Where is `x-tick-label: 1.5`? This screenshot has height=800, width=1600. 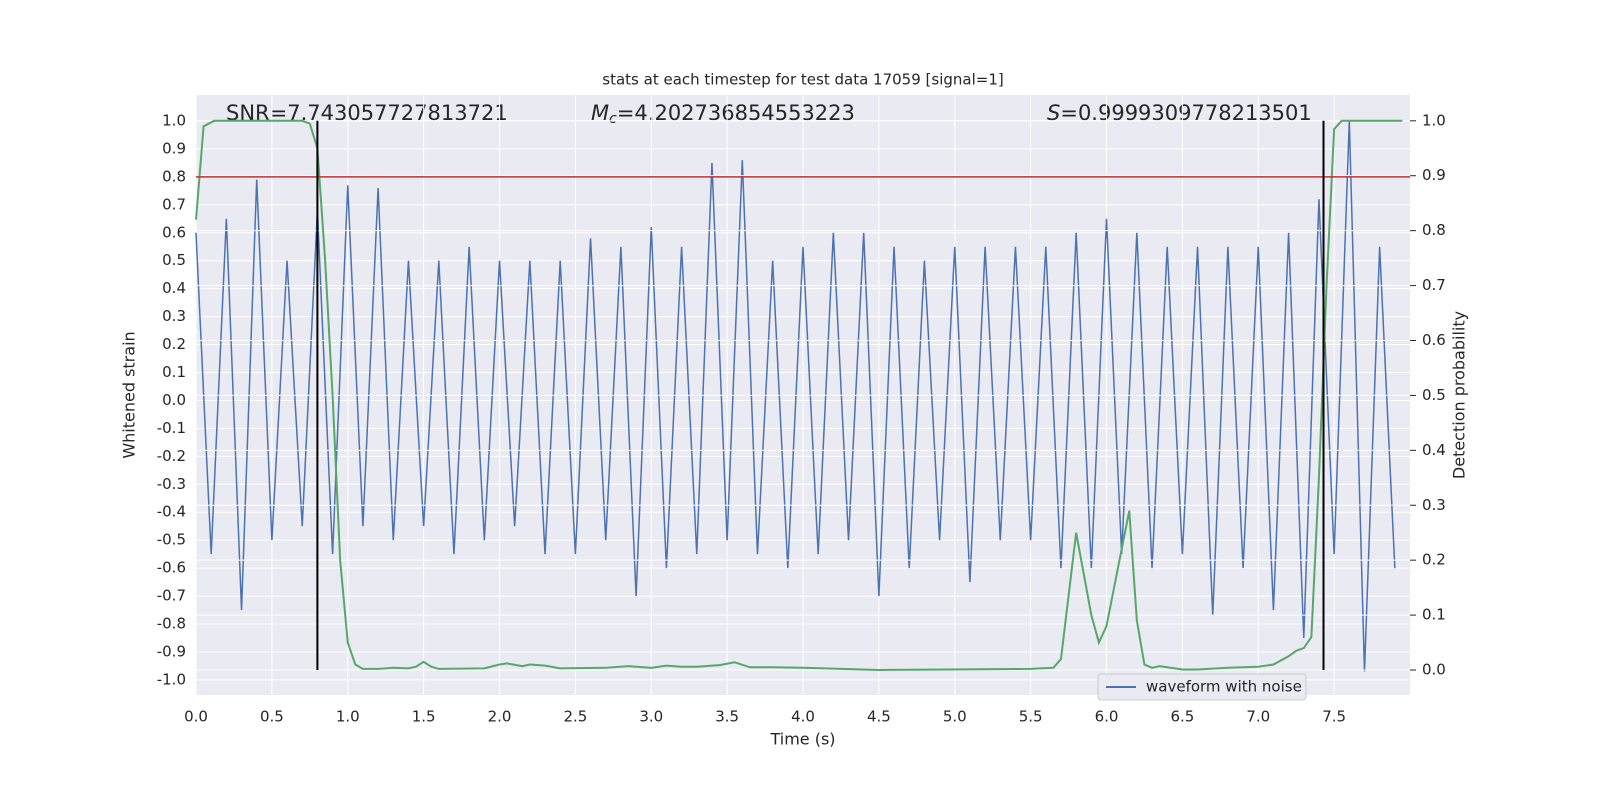 x-tick-label: 1.5 is located at coordinates (424, 717).